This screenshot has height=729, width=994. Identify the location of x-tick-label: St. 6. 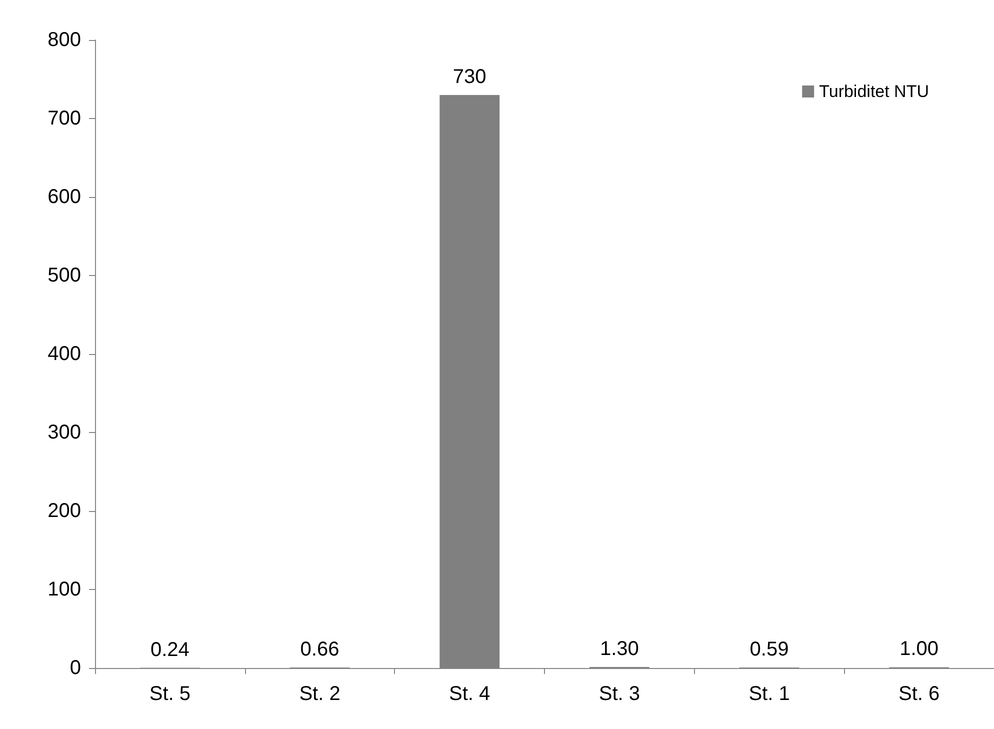
(919, 694).